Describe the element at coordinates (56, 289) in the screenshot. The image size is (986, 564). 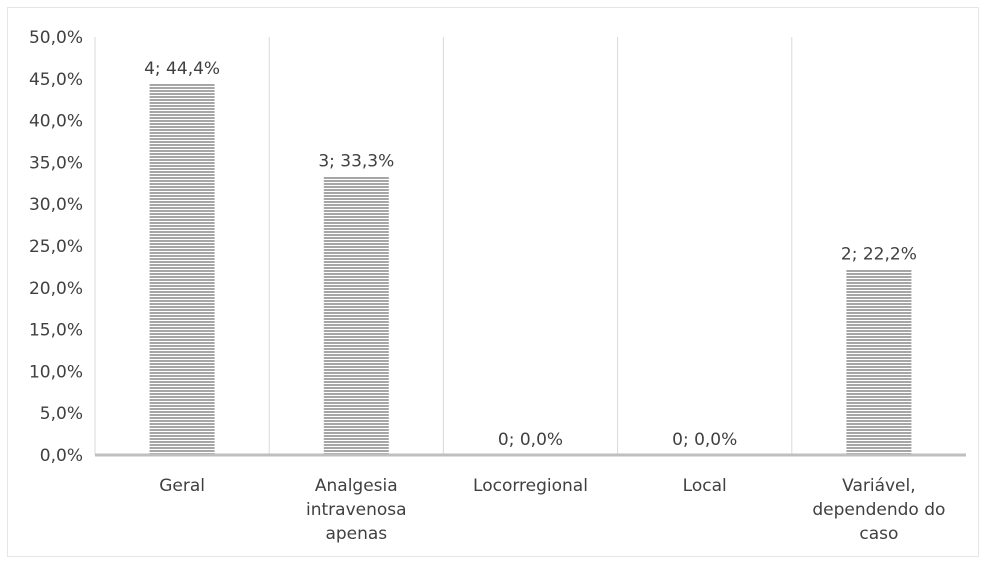
I see `y-tick-label: 20,0%` at that location.